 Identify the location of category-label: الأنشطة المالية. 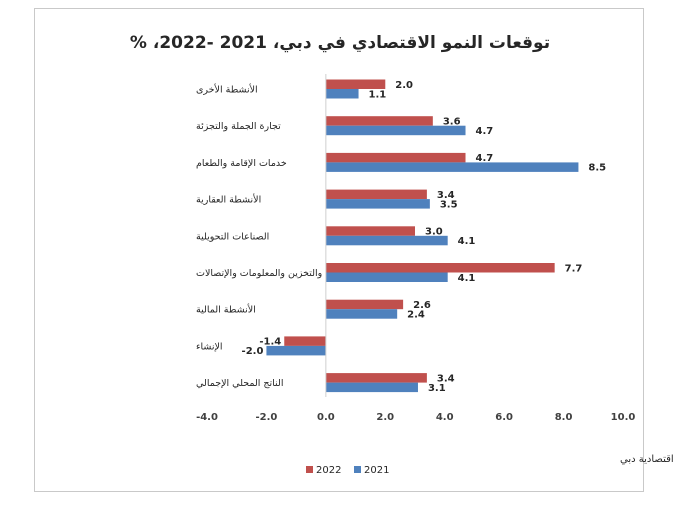
(226, 310).